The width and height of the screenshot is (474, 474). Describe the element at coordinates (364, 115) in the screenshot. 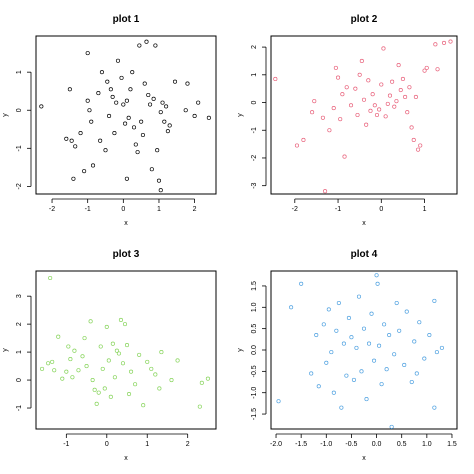

I see `plot-2-frame` at that location.